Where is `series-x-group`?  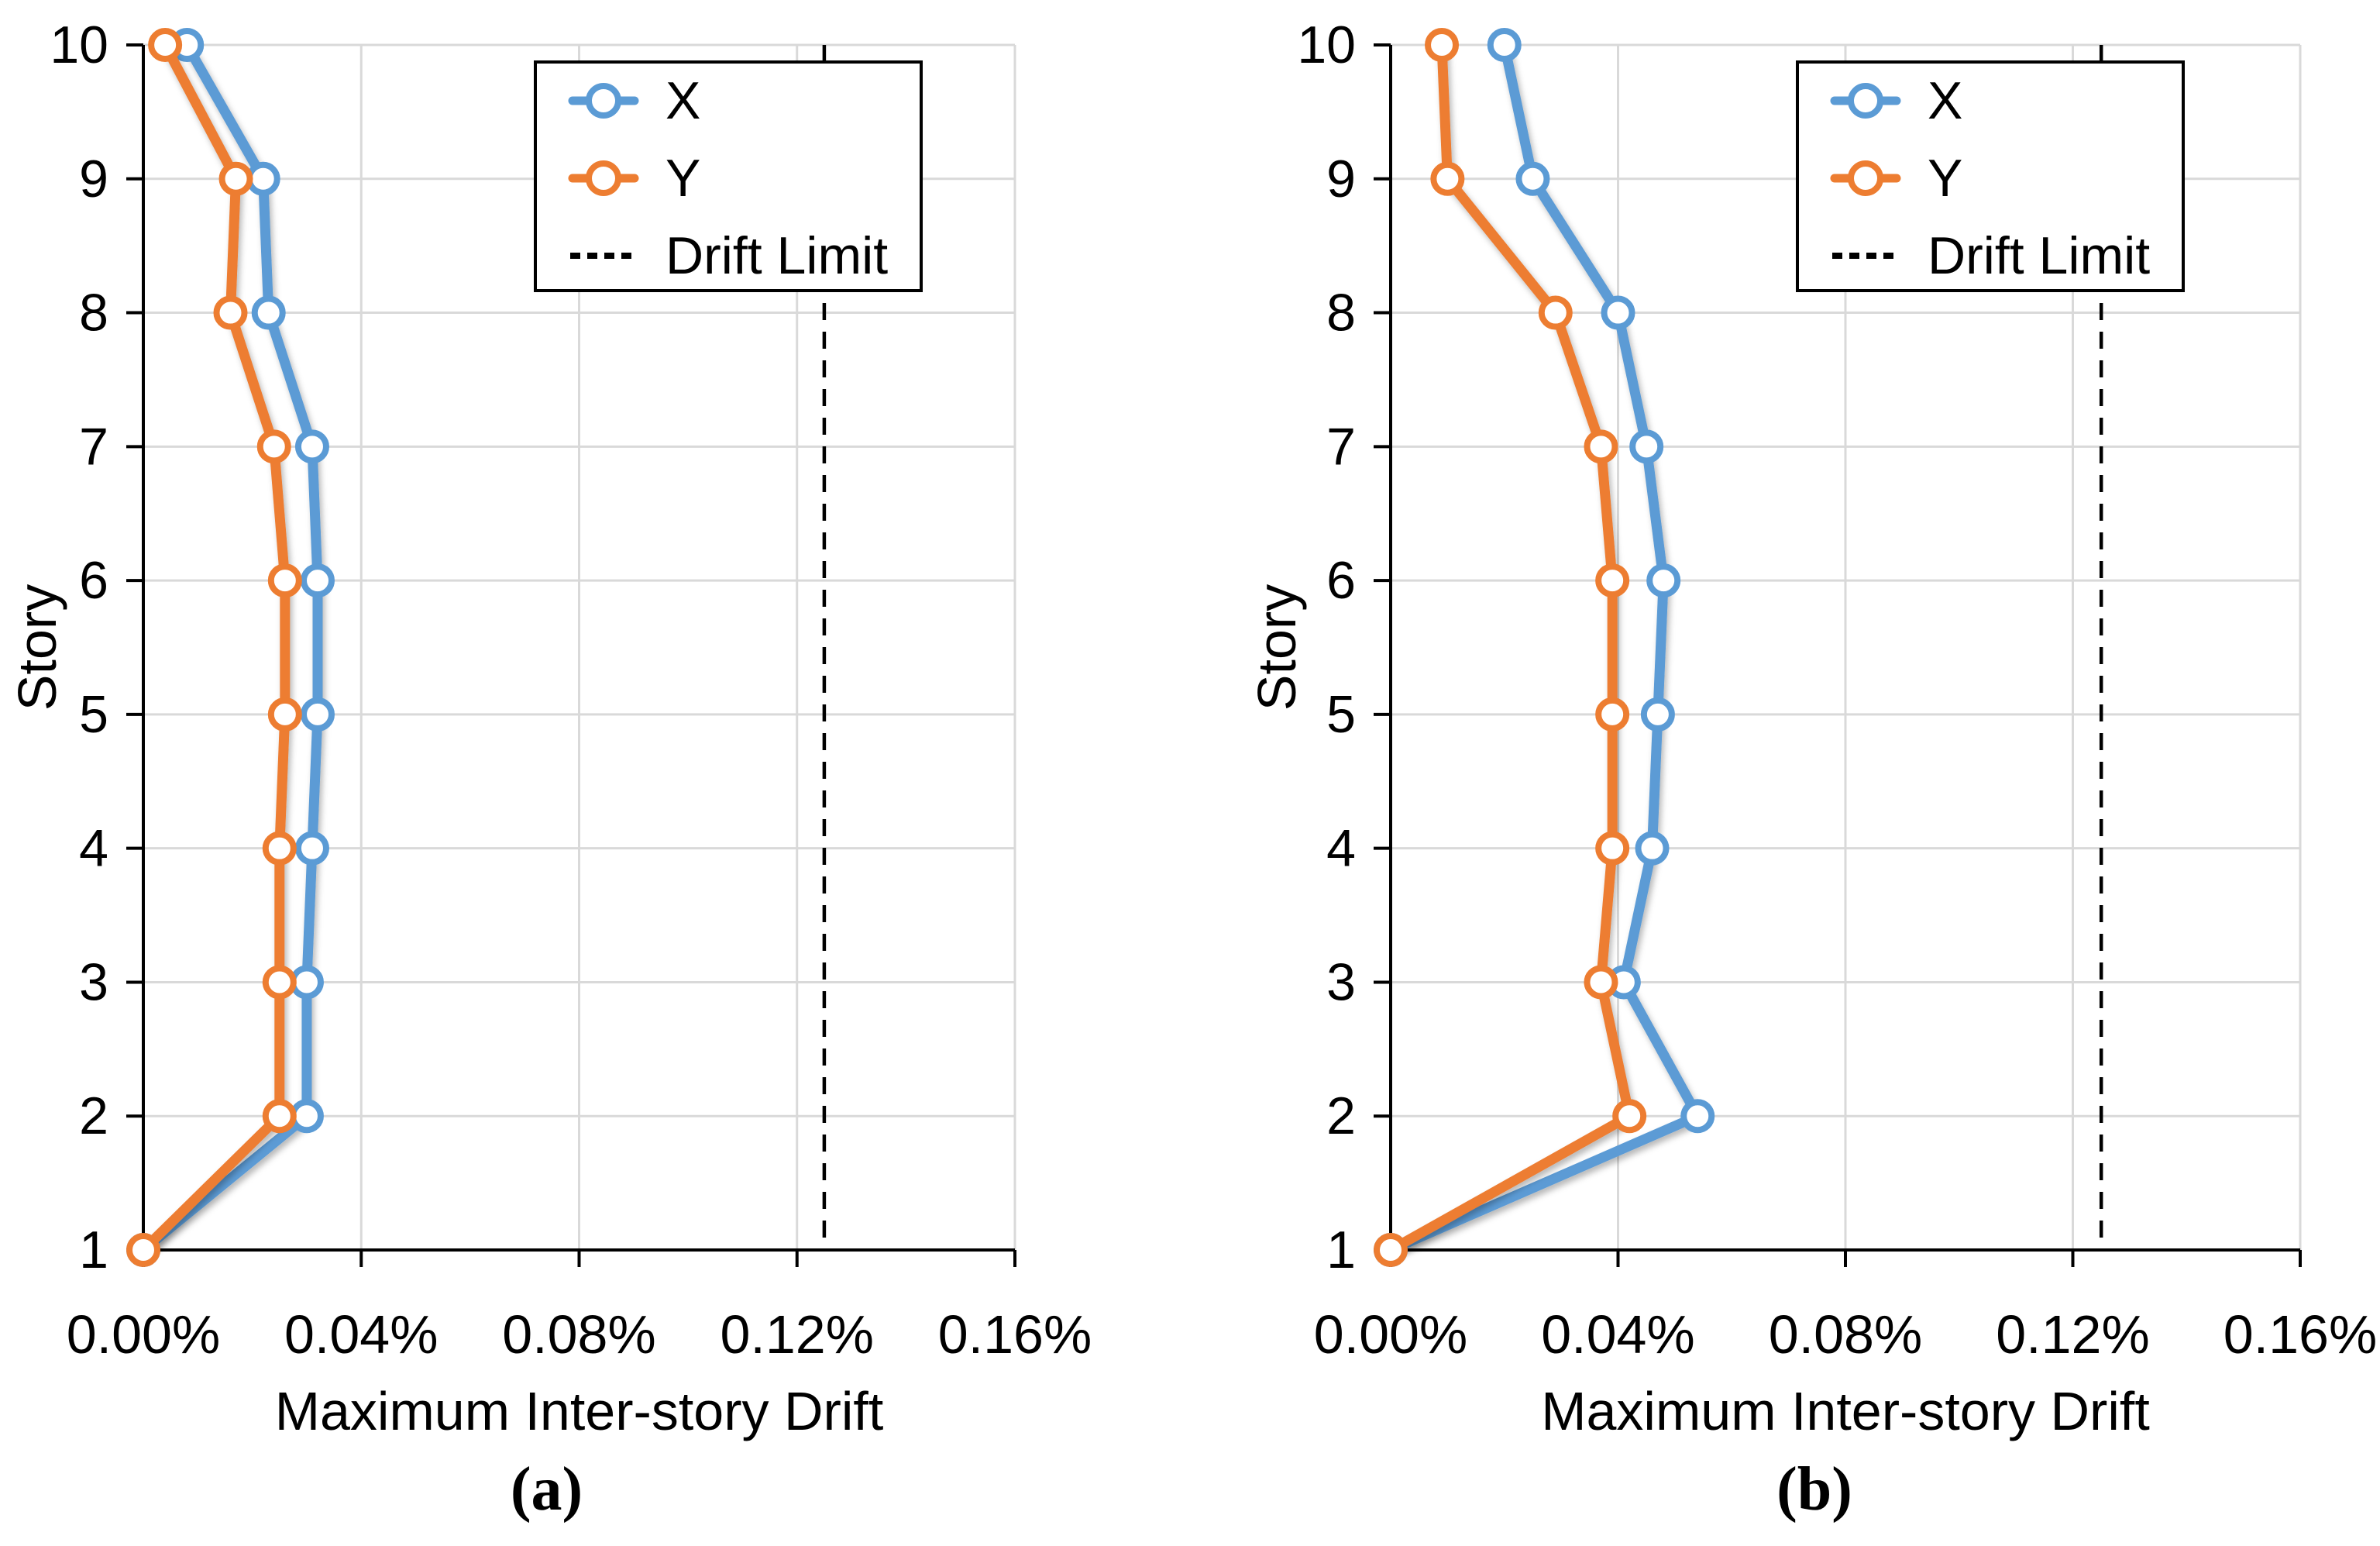
series-x-group is located at coordinates (1545, 648).